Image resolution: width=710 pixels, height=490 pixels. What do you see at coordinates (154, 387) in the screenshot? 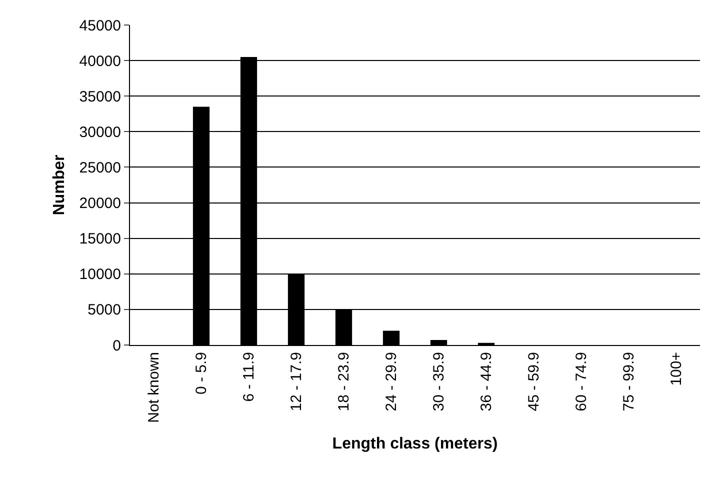
I see `x-tick-label: Not known` at bounding box center [154, 387].